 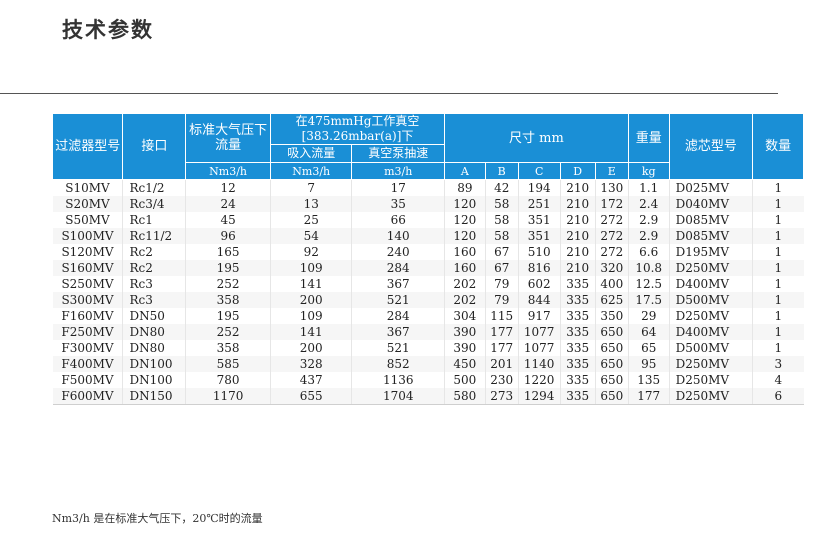 I want to click on cell-dim-e: 350, so click(x=611, y=316).